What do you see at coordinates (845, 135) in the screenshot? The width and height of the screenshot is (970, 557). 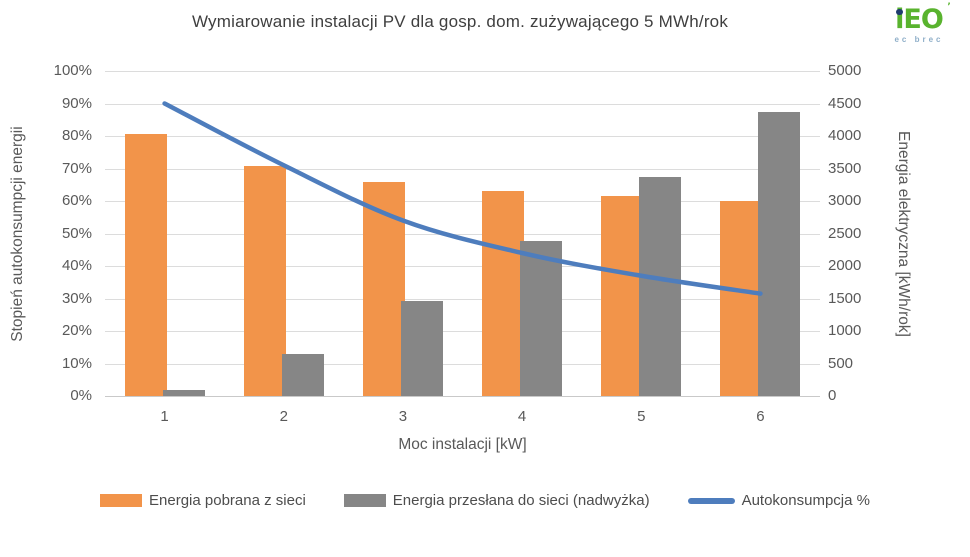 I see `y-right-tick-label: 4000` at bounding box center [845, 135].